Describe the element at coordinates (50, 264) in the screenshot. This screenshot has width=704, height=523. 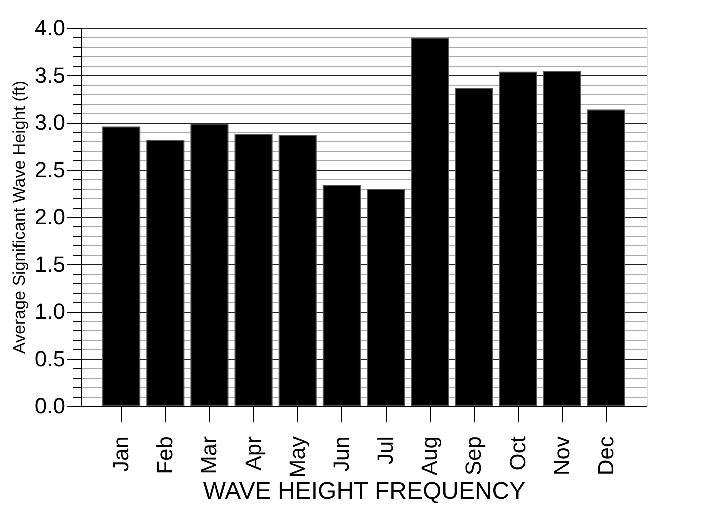
I see `y-tick-label: 1.5` at that location.